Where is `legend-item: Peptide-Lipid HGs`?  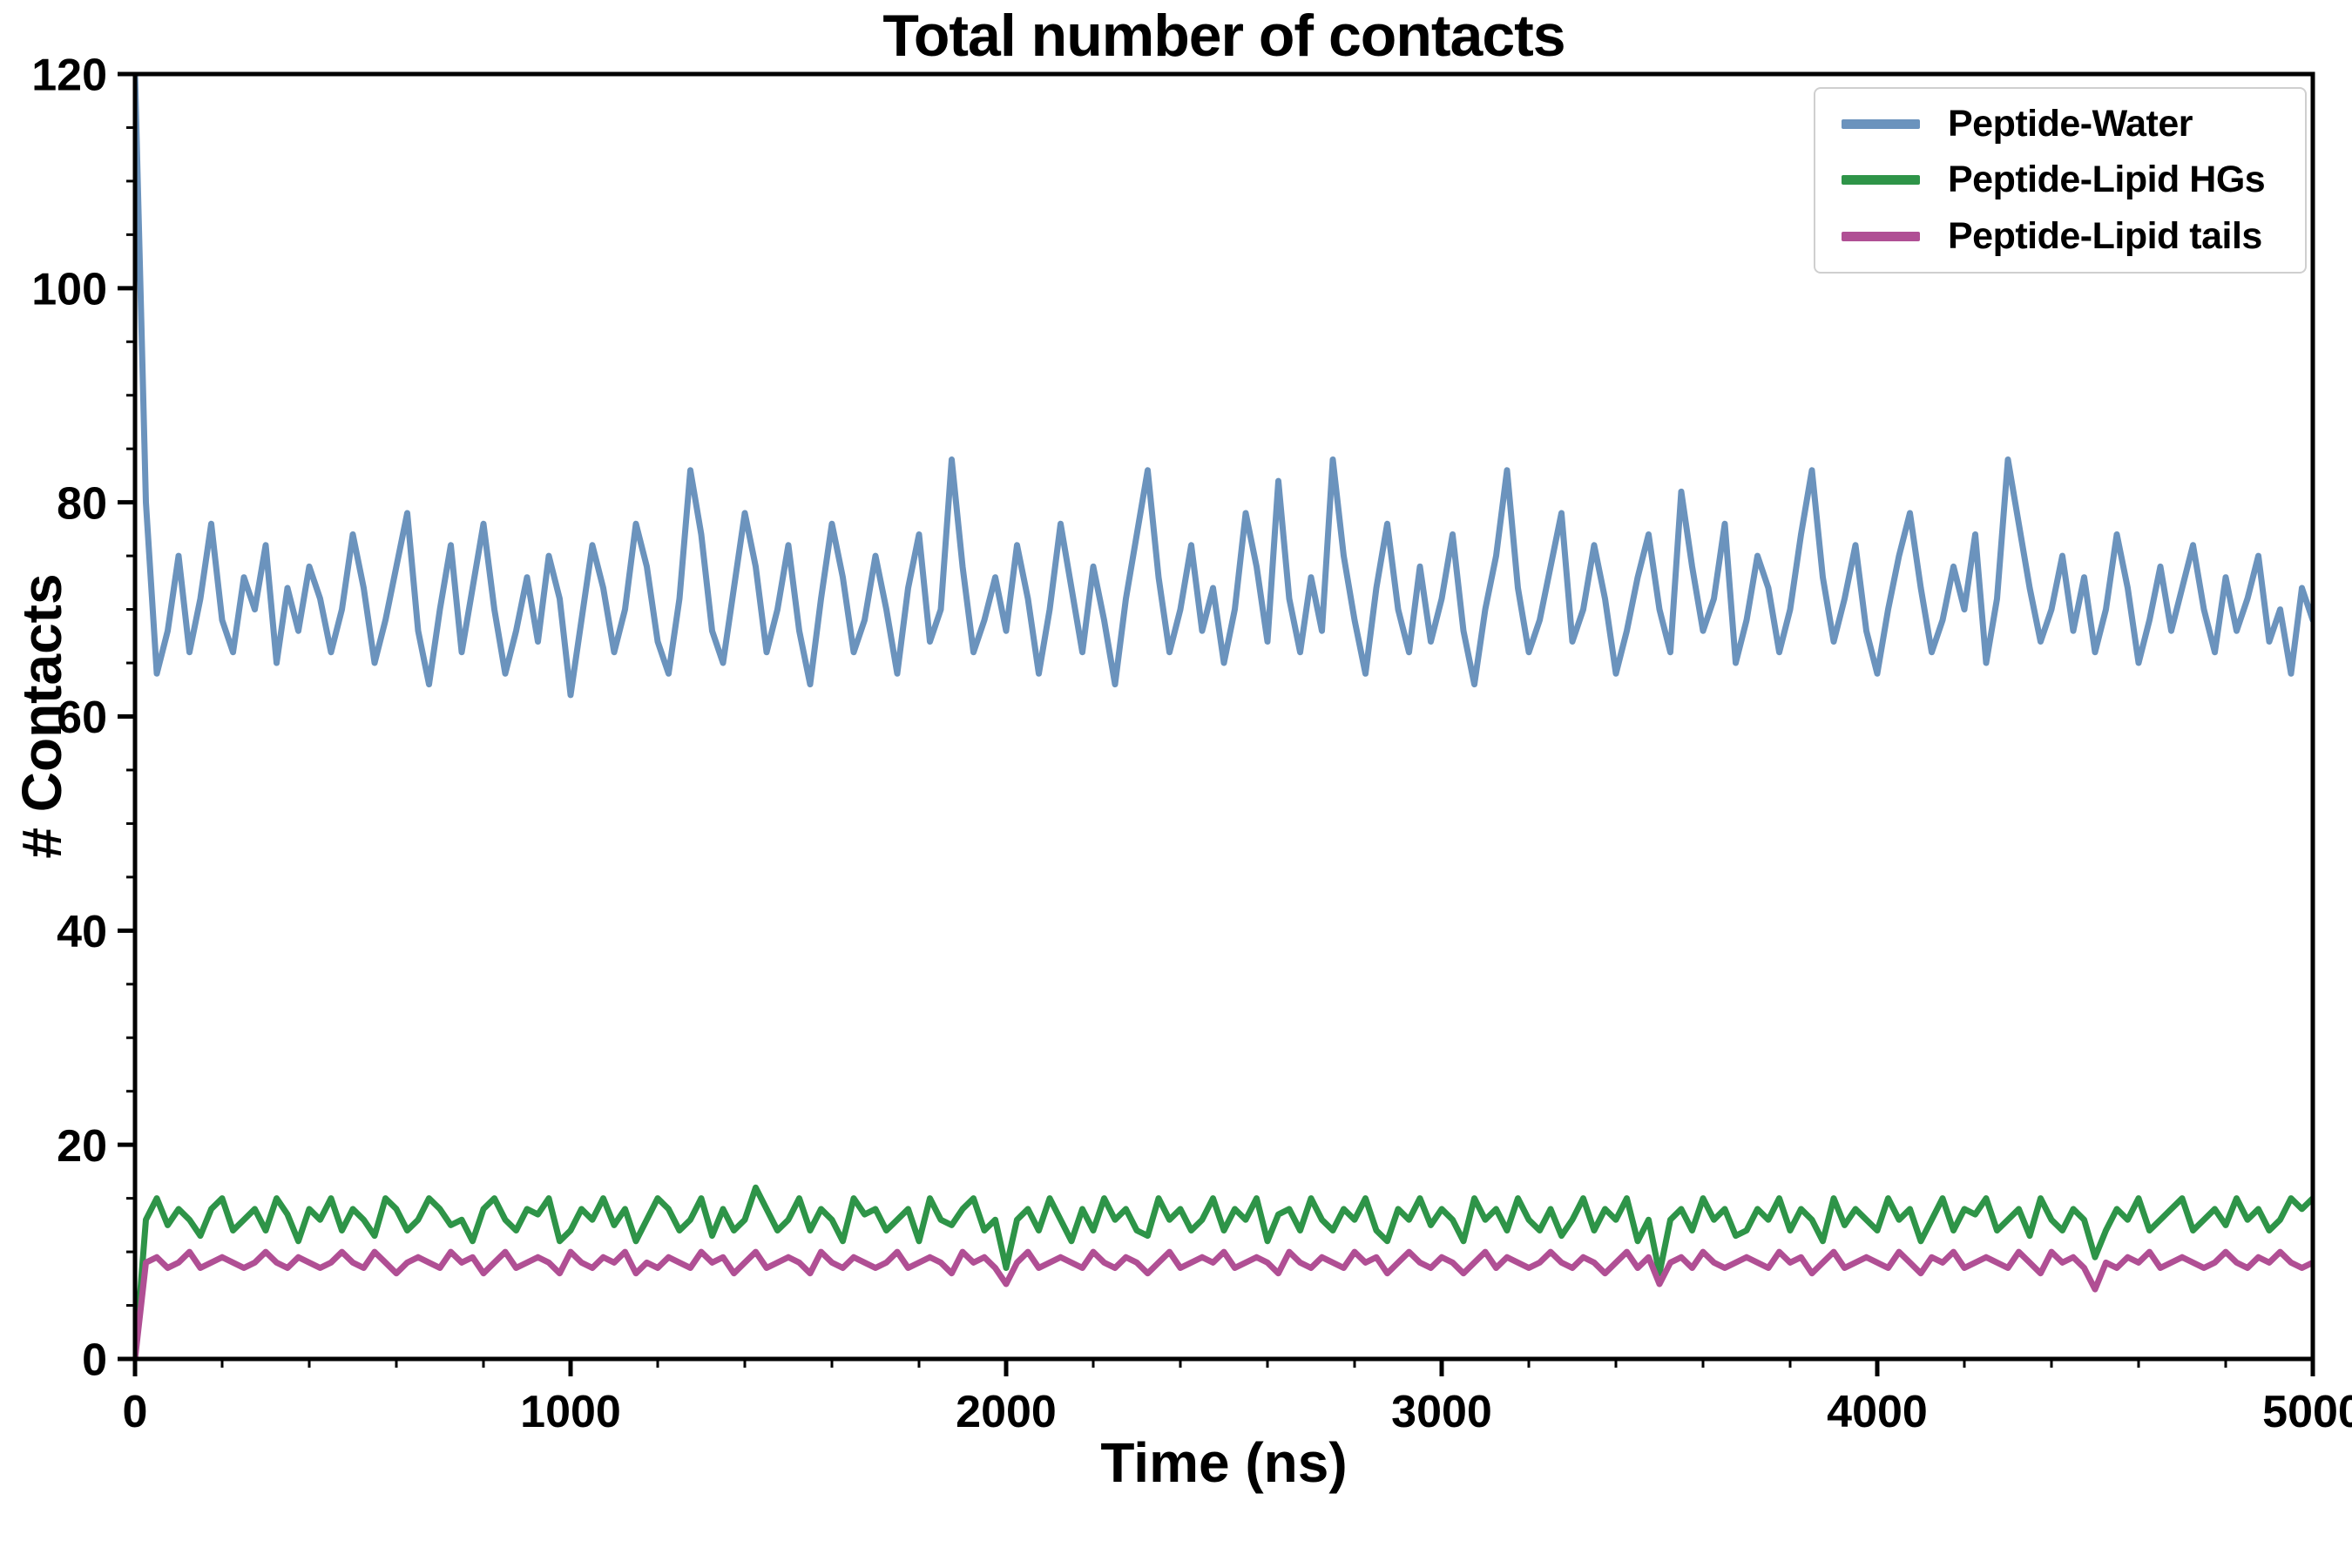
legend-item: Peptide-Lipid HGs is located at coordinates (2060, 180).